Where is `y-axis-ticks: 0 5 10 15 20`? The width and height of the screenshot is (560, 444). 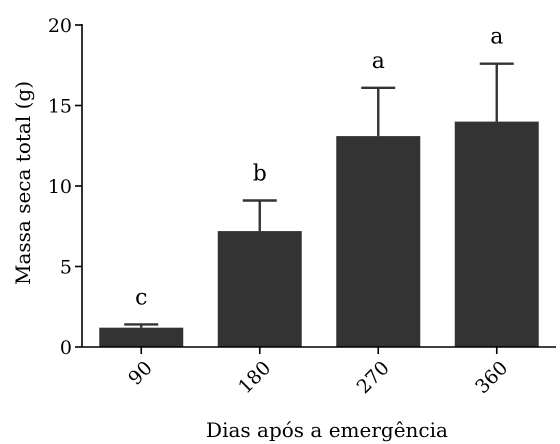 y-axis-ticks: 0 5 10 15 20 is located at coordinates (65, 187).